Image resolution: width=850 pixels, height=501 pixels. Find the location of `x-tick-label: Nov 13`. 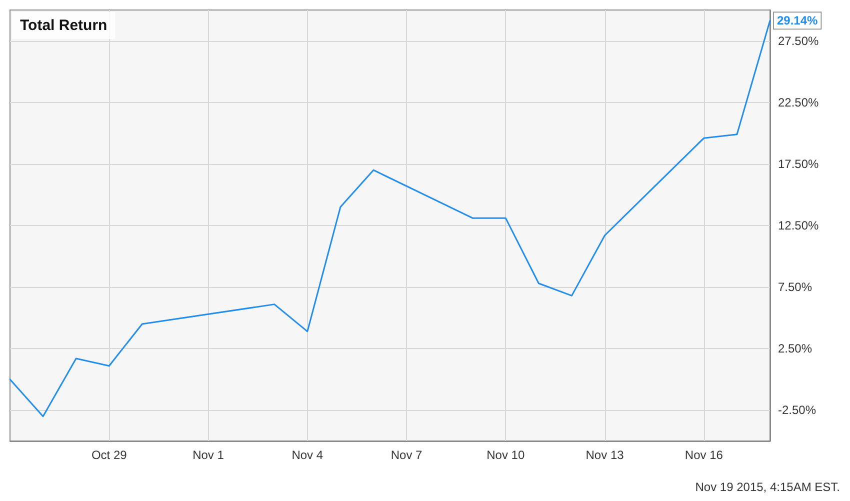

x-tick-label: Nov 13 is located at coordinates (605, 455).